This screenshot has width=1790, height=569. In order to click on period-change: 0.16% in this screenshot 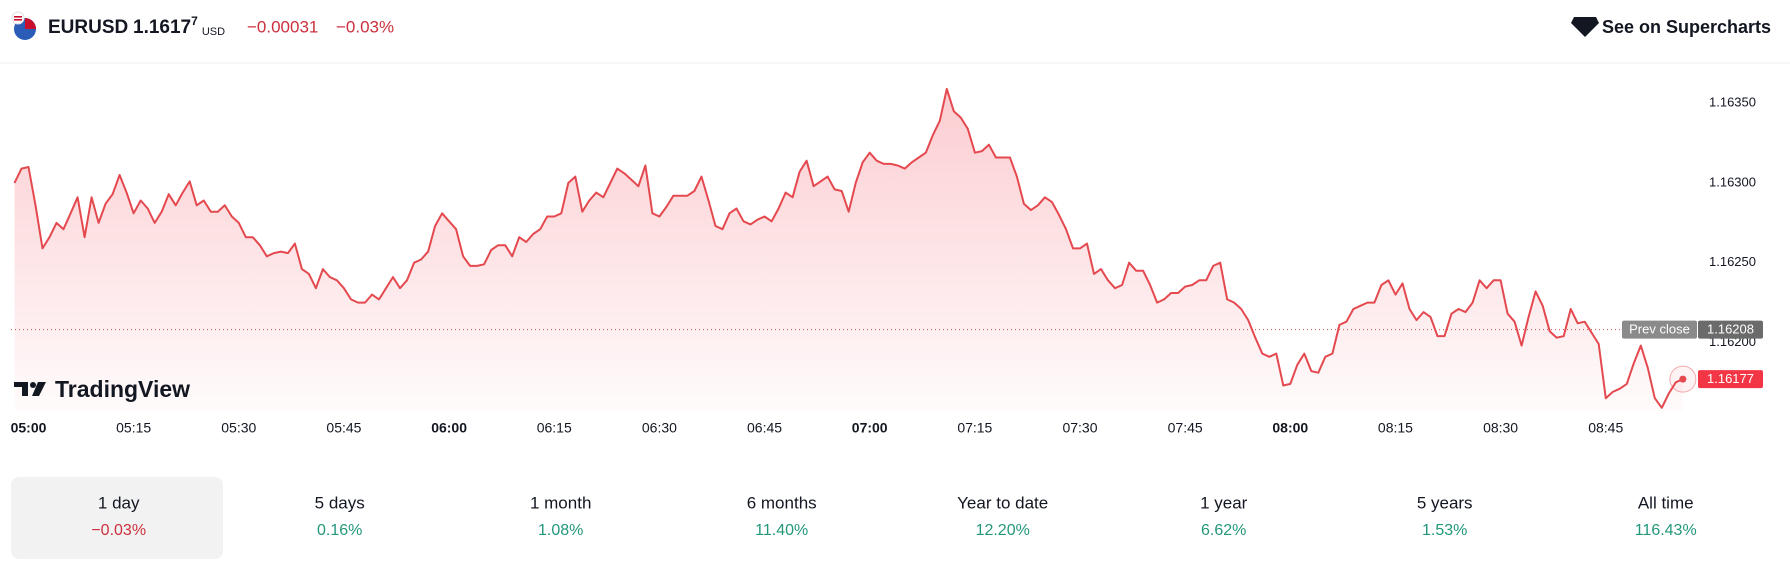, I will do `click(339, 530)`.